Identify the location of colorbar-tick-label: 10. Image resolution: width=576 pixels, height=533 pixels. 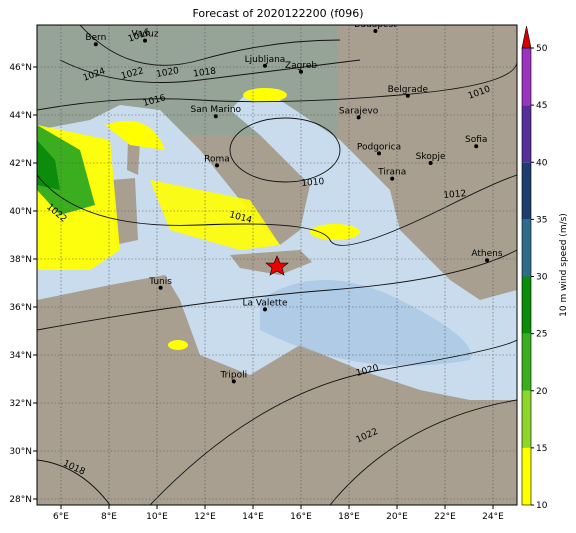
(542, 506).